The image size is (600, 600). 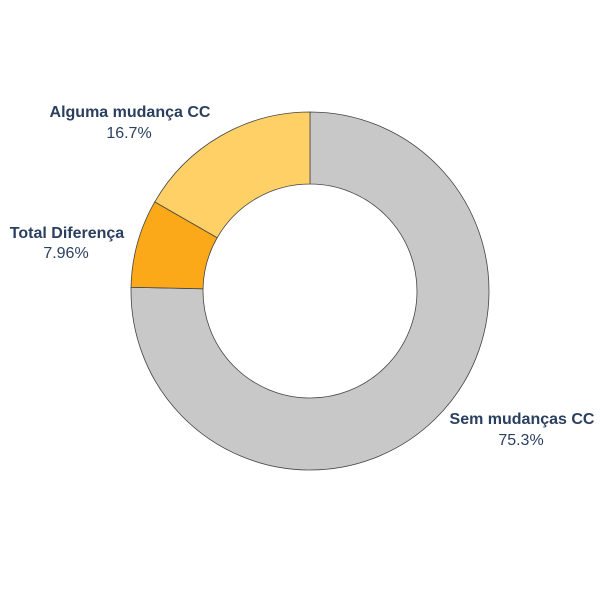 What do you see at coordinates (67, 233) in the screenshot?
I see `slice-name-total-diferenca: Total Diferença` at bounding box center [67, 233].